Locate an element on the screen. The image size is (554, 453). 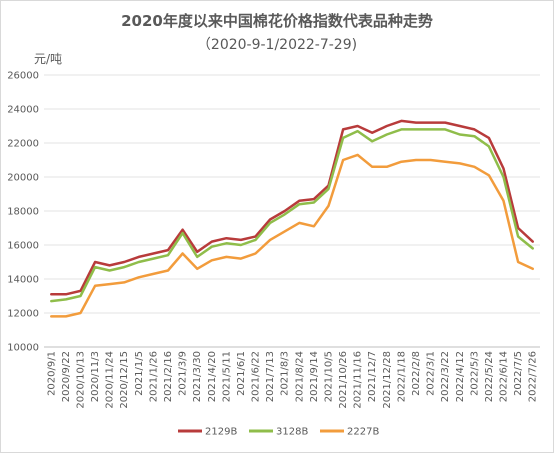
y-tick-label: 20000 is located at coordinates (23, 178).